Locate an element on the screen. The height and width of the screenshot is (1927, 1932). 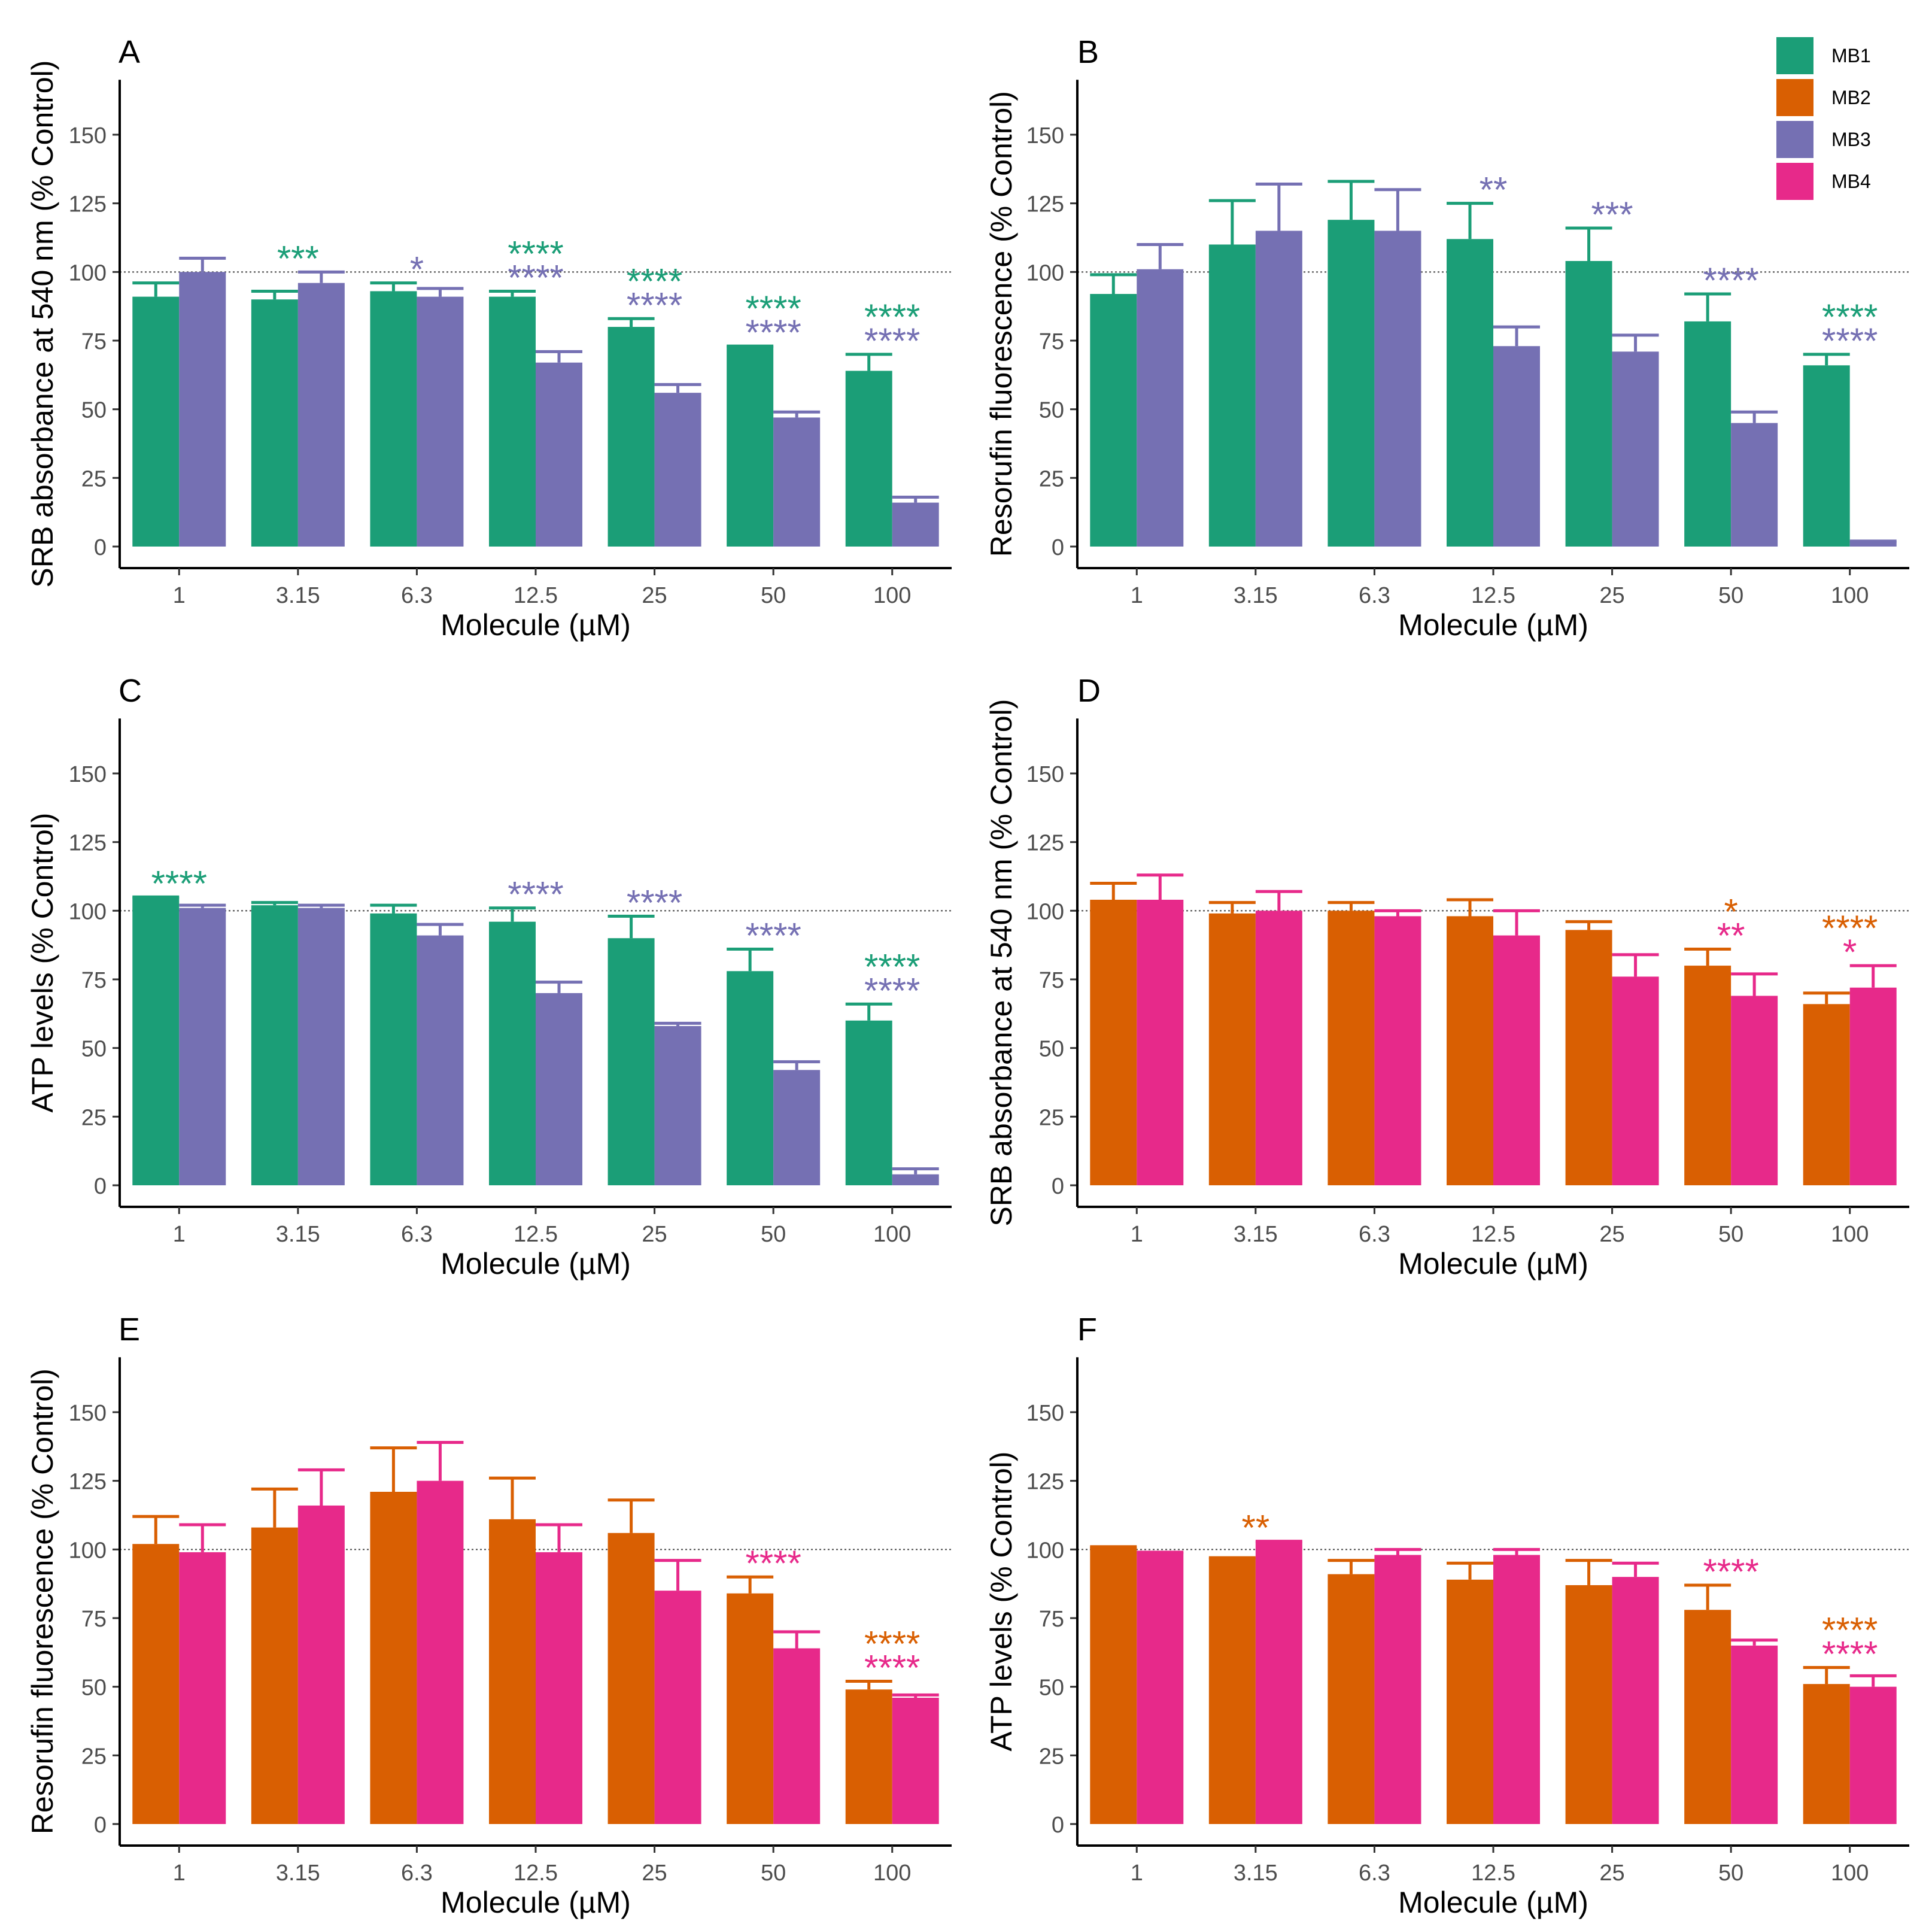
legend-swatch-MB3 is located at coordinates (1794, 139).